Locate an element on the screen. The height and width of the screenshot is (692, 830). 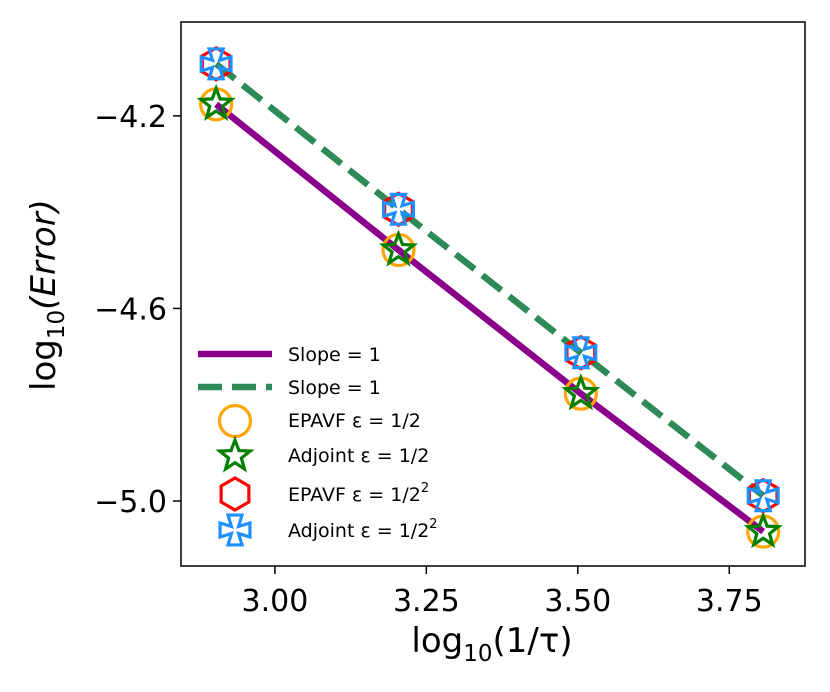
legend-label-4: EPAVF ε = 1/22 is located at coordinates (358, 493).